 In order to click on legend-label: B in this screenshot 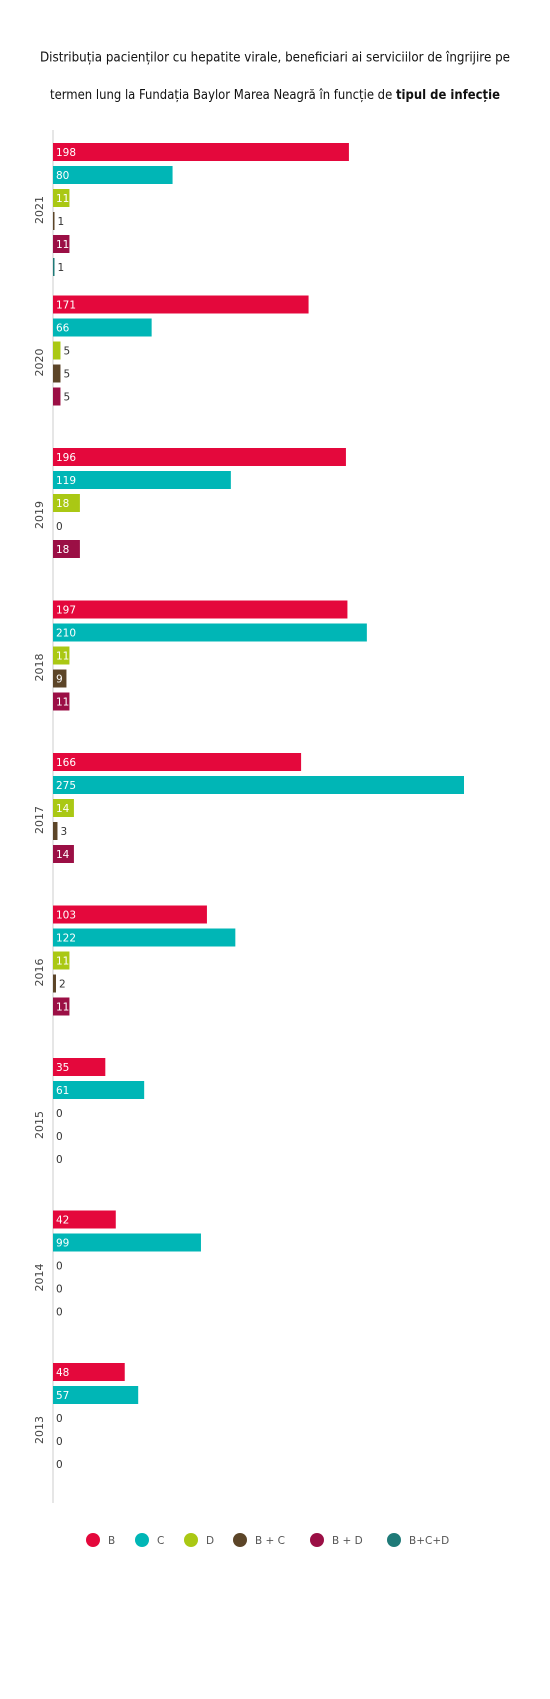, I will do `click(111, 1541)`.